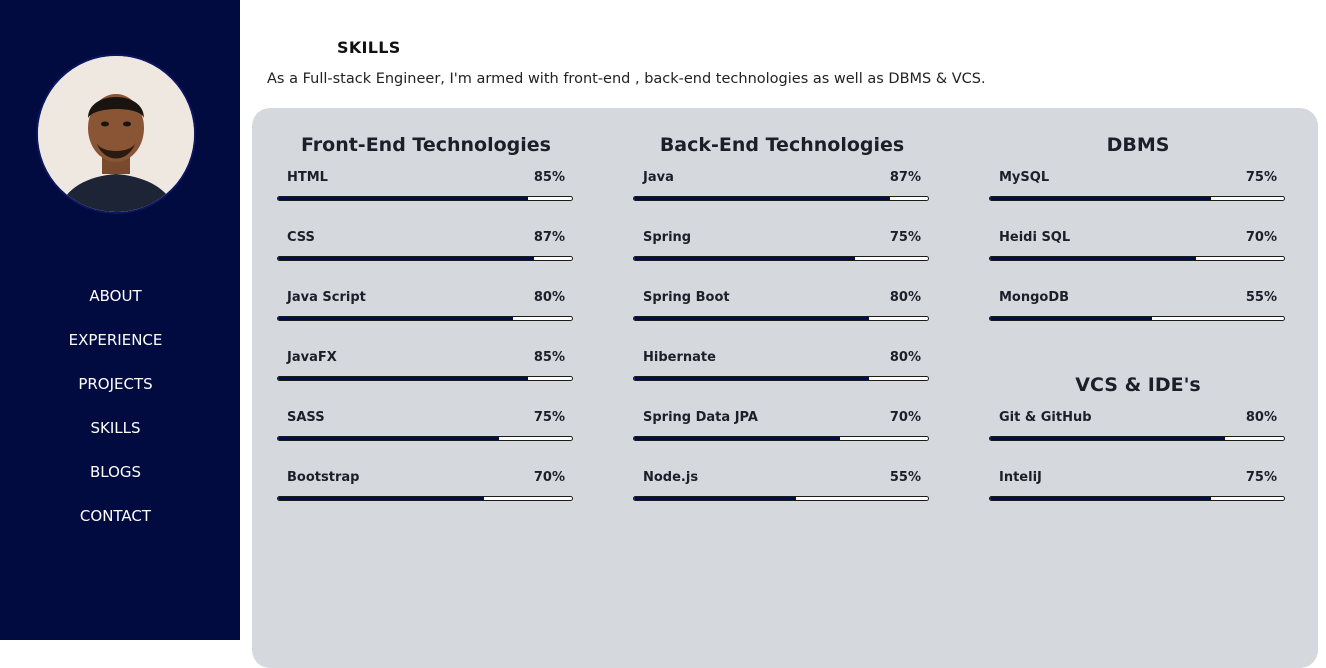 Image resolution: width=1326 pixels, height=668 pixels. What do you see at coordinates (1138, 430) in the screenshot?
I see `skill-item: Git & GitHub 80%` at bounding box center [1138, 430].